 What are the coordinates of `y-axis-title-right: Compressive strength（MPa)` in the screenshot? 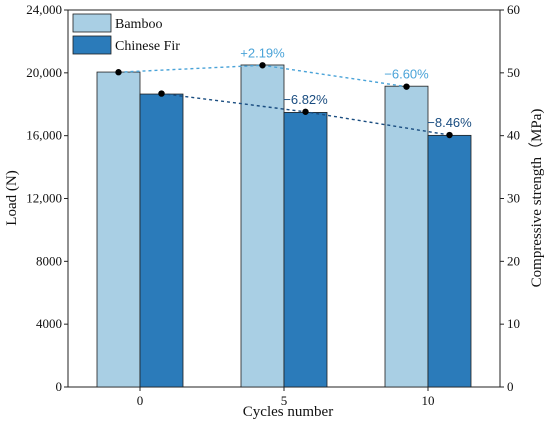 It's located at (536, 198).